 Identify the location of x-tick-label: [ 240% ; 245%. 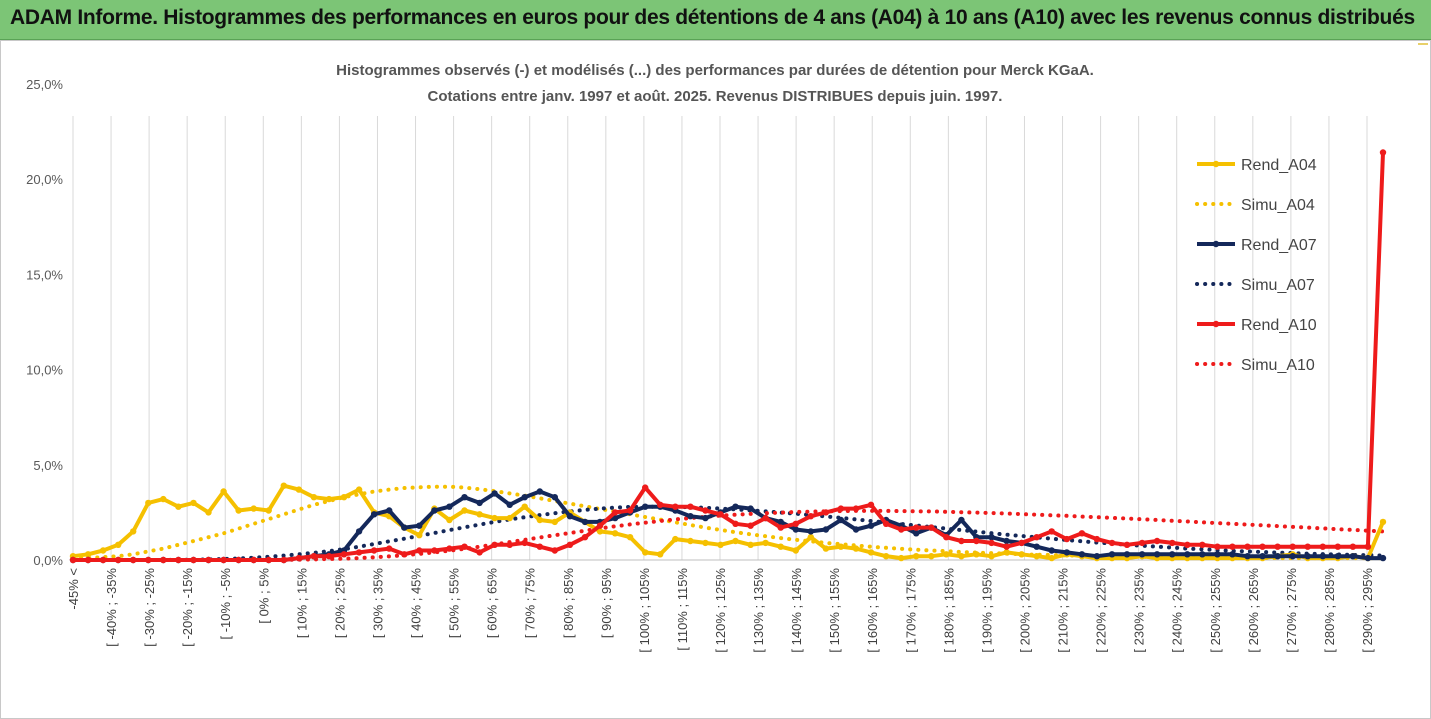
(1177, 610).